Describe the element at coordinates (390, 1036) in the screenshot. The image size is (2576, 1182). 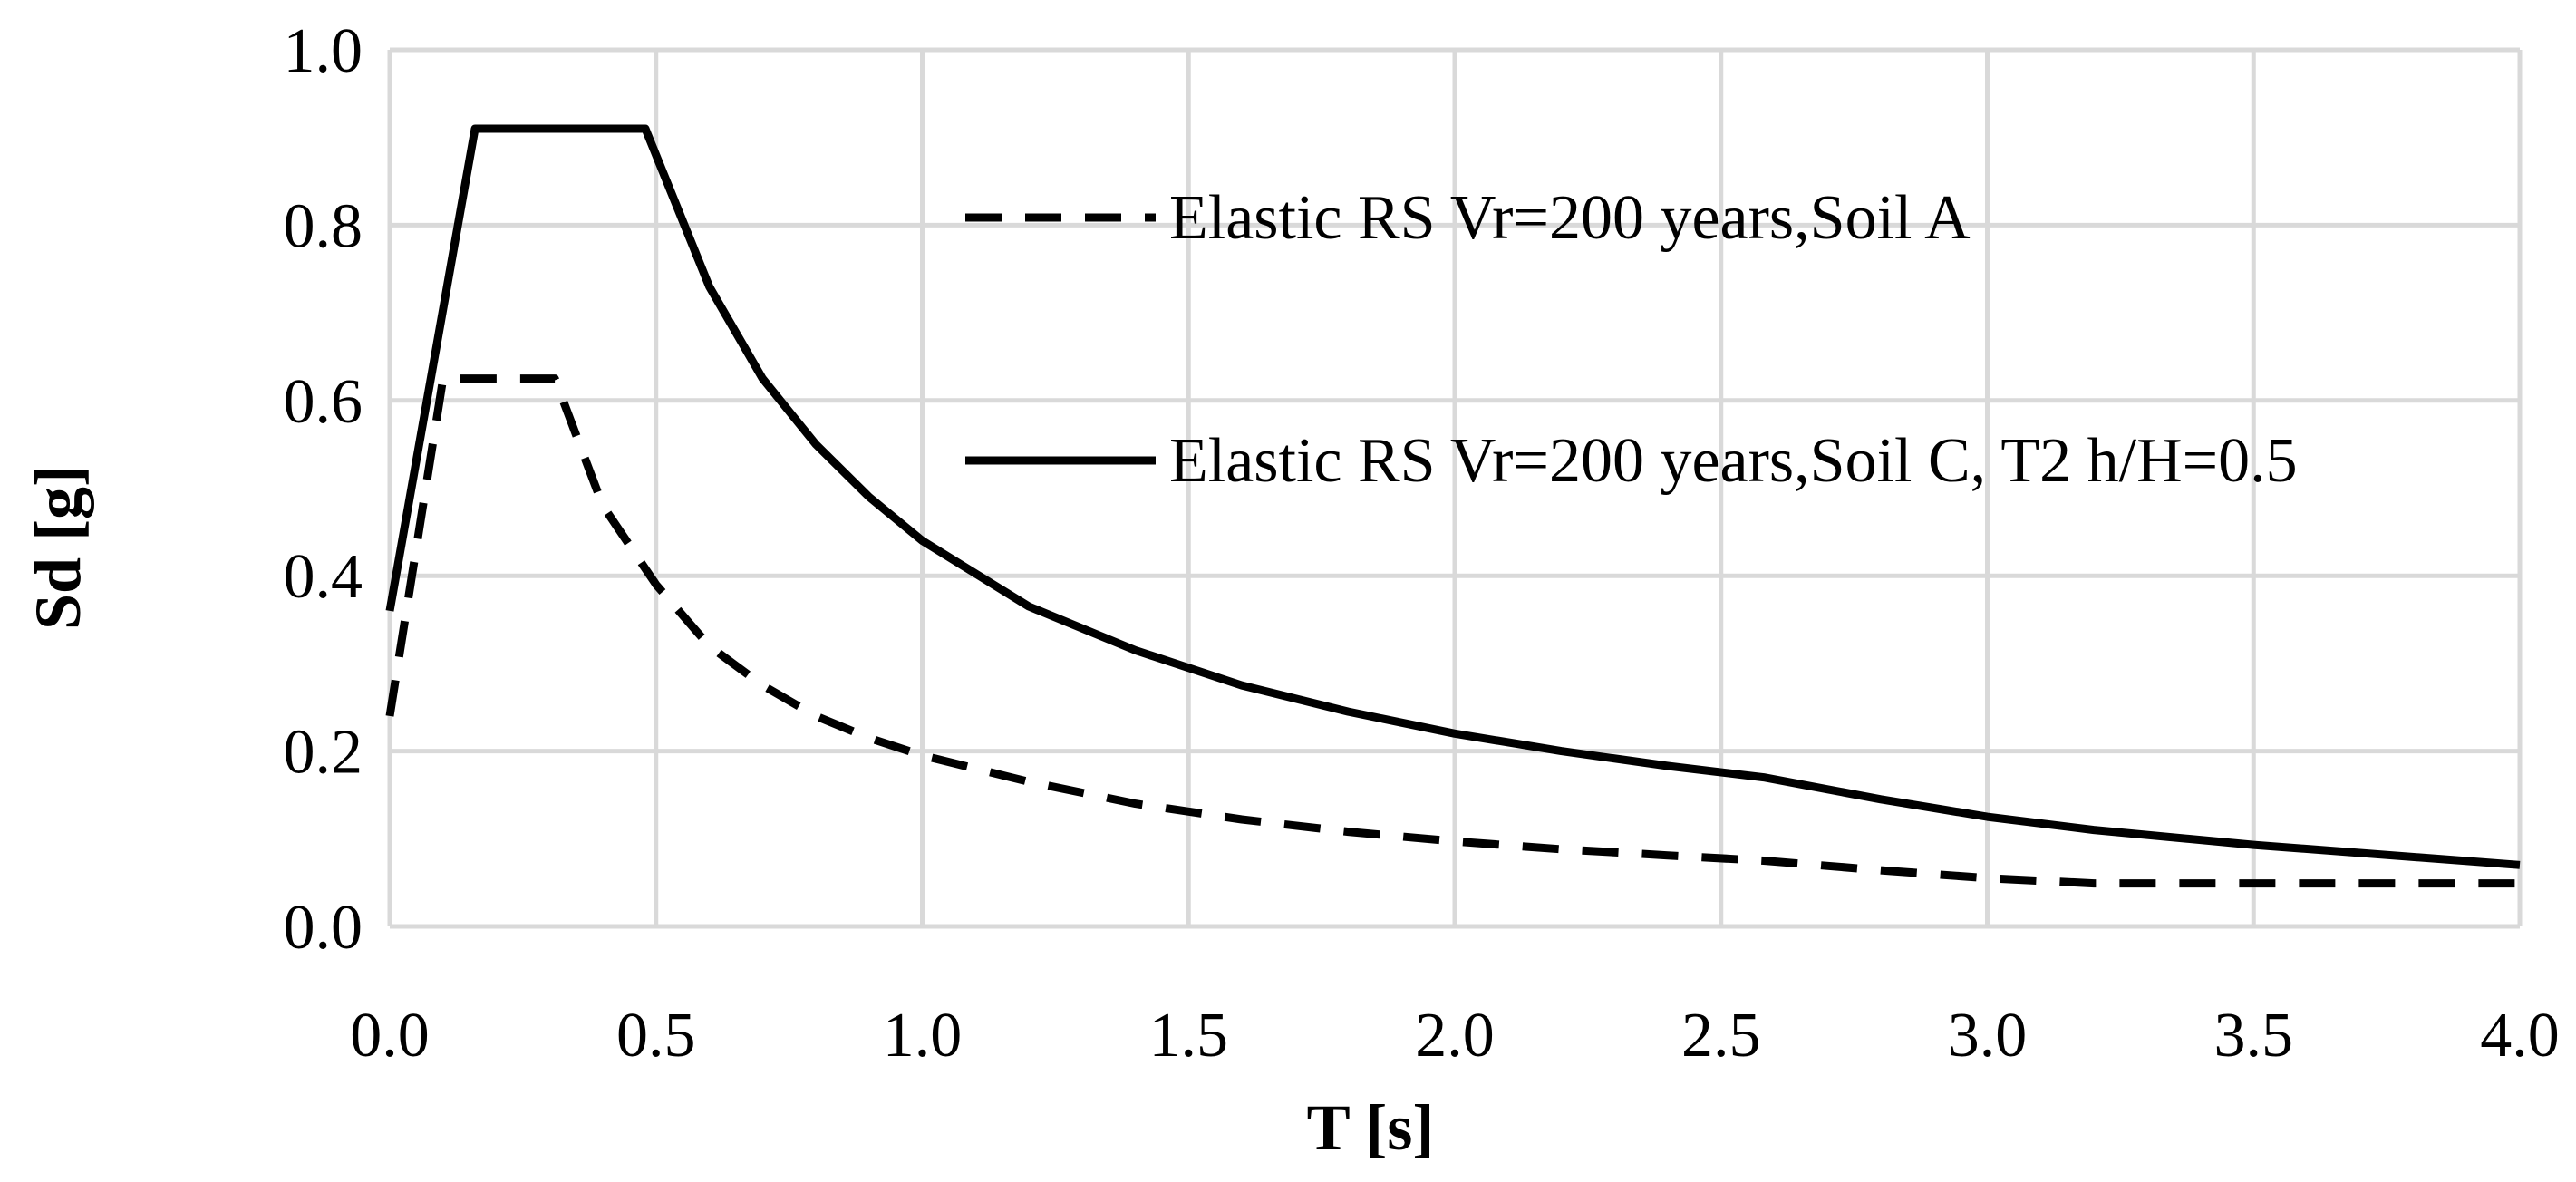
I see `x-tick-label: 0.0` at that location.